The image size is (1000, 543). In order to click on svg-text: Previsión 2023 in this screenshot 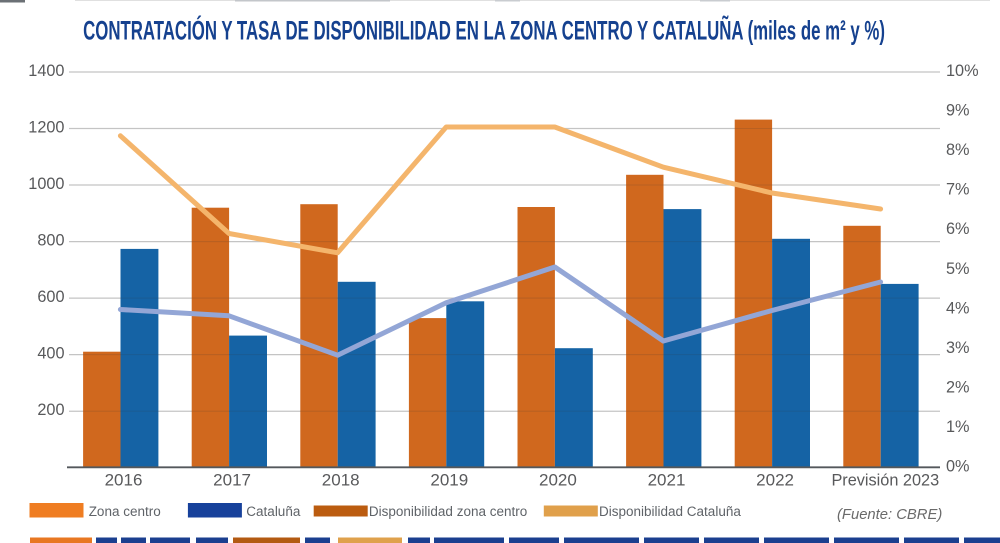, I will do `click(885, 481)`.